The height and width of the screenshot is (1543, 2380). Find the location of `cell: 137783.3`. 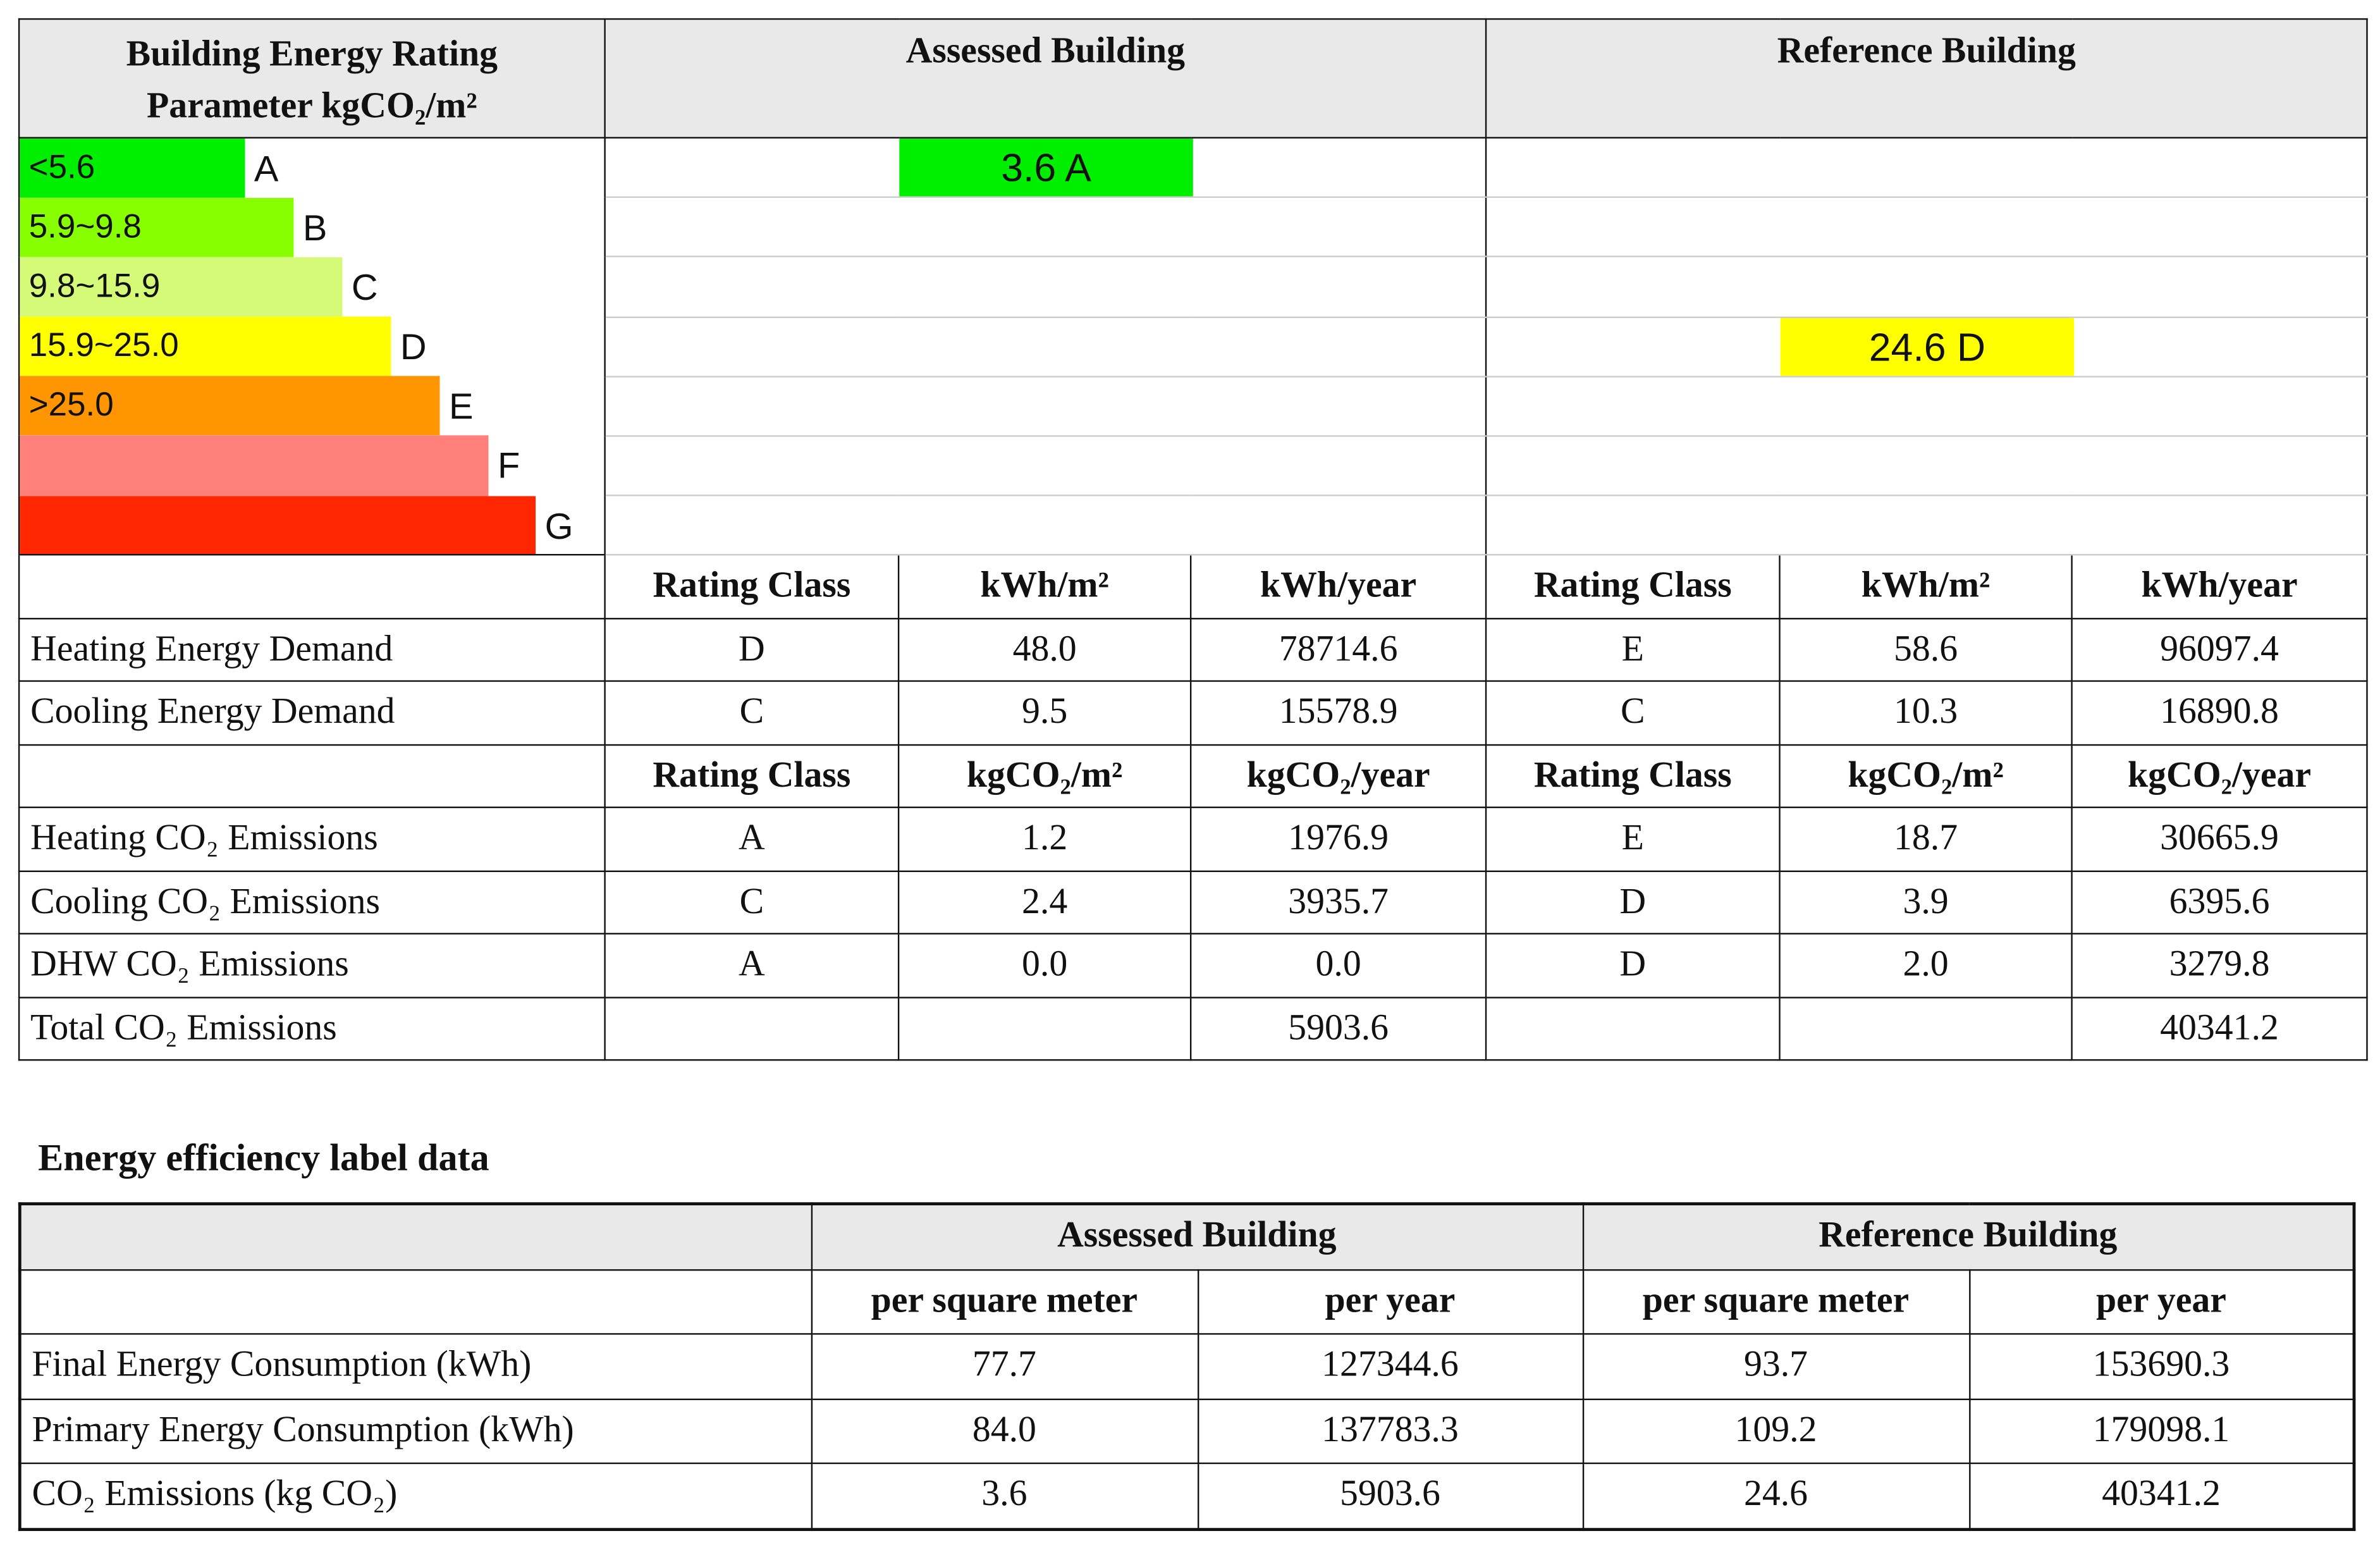

cell: 137783.3 is located at coordinates (1390, 1431).